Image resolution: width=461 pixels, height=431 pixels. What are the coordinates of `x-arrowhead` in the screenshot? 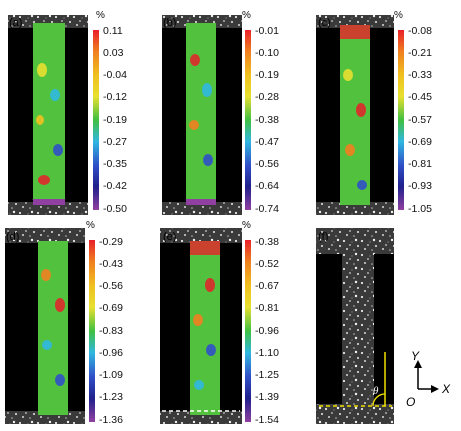 It's located at (435, 389).